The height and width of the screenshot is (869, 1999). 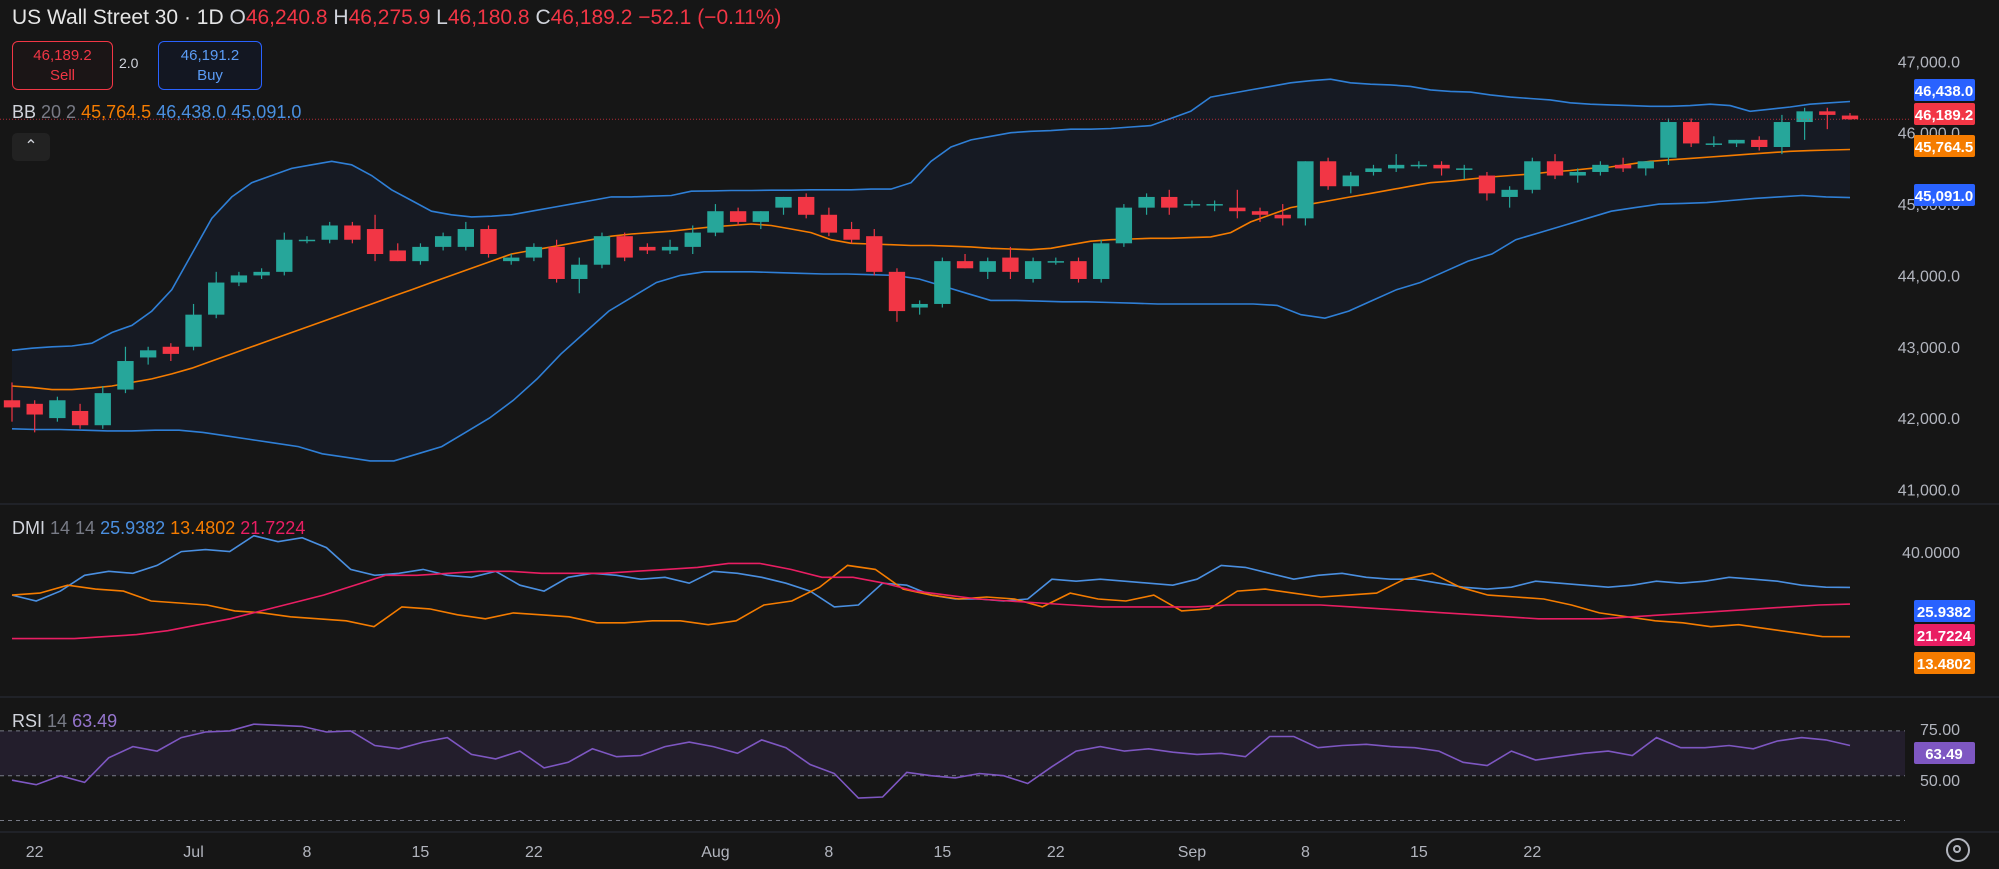 I want to click on rsi-tag-label: 63.49, so click(x=1944, y=754).